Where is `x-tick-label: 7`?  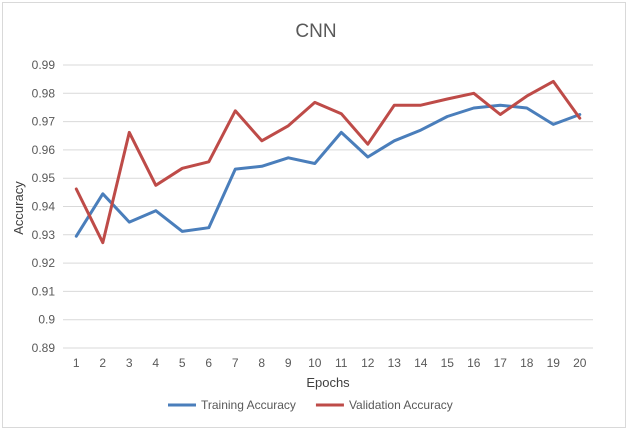
x-tick-label: 7 is located at coordinates (235, 363).